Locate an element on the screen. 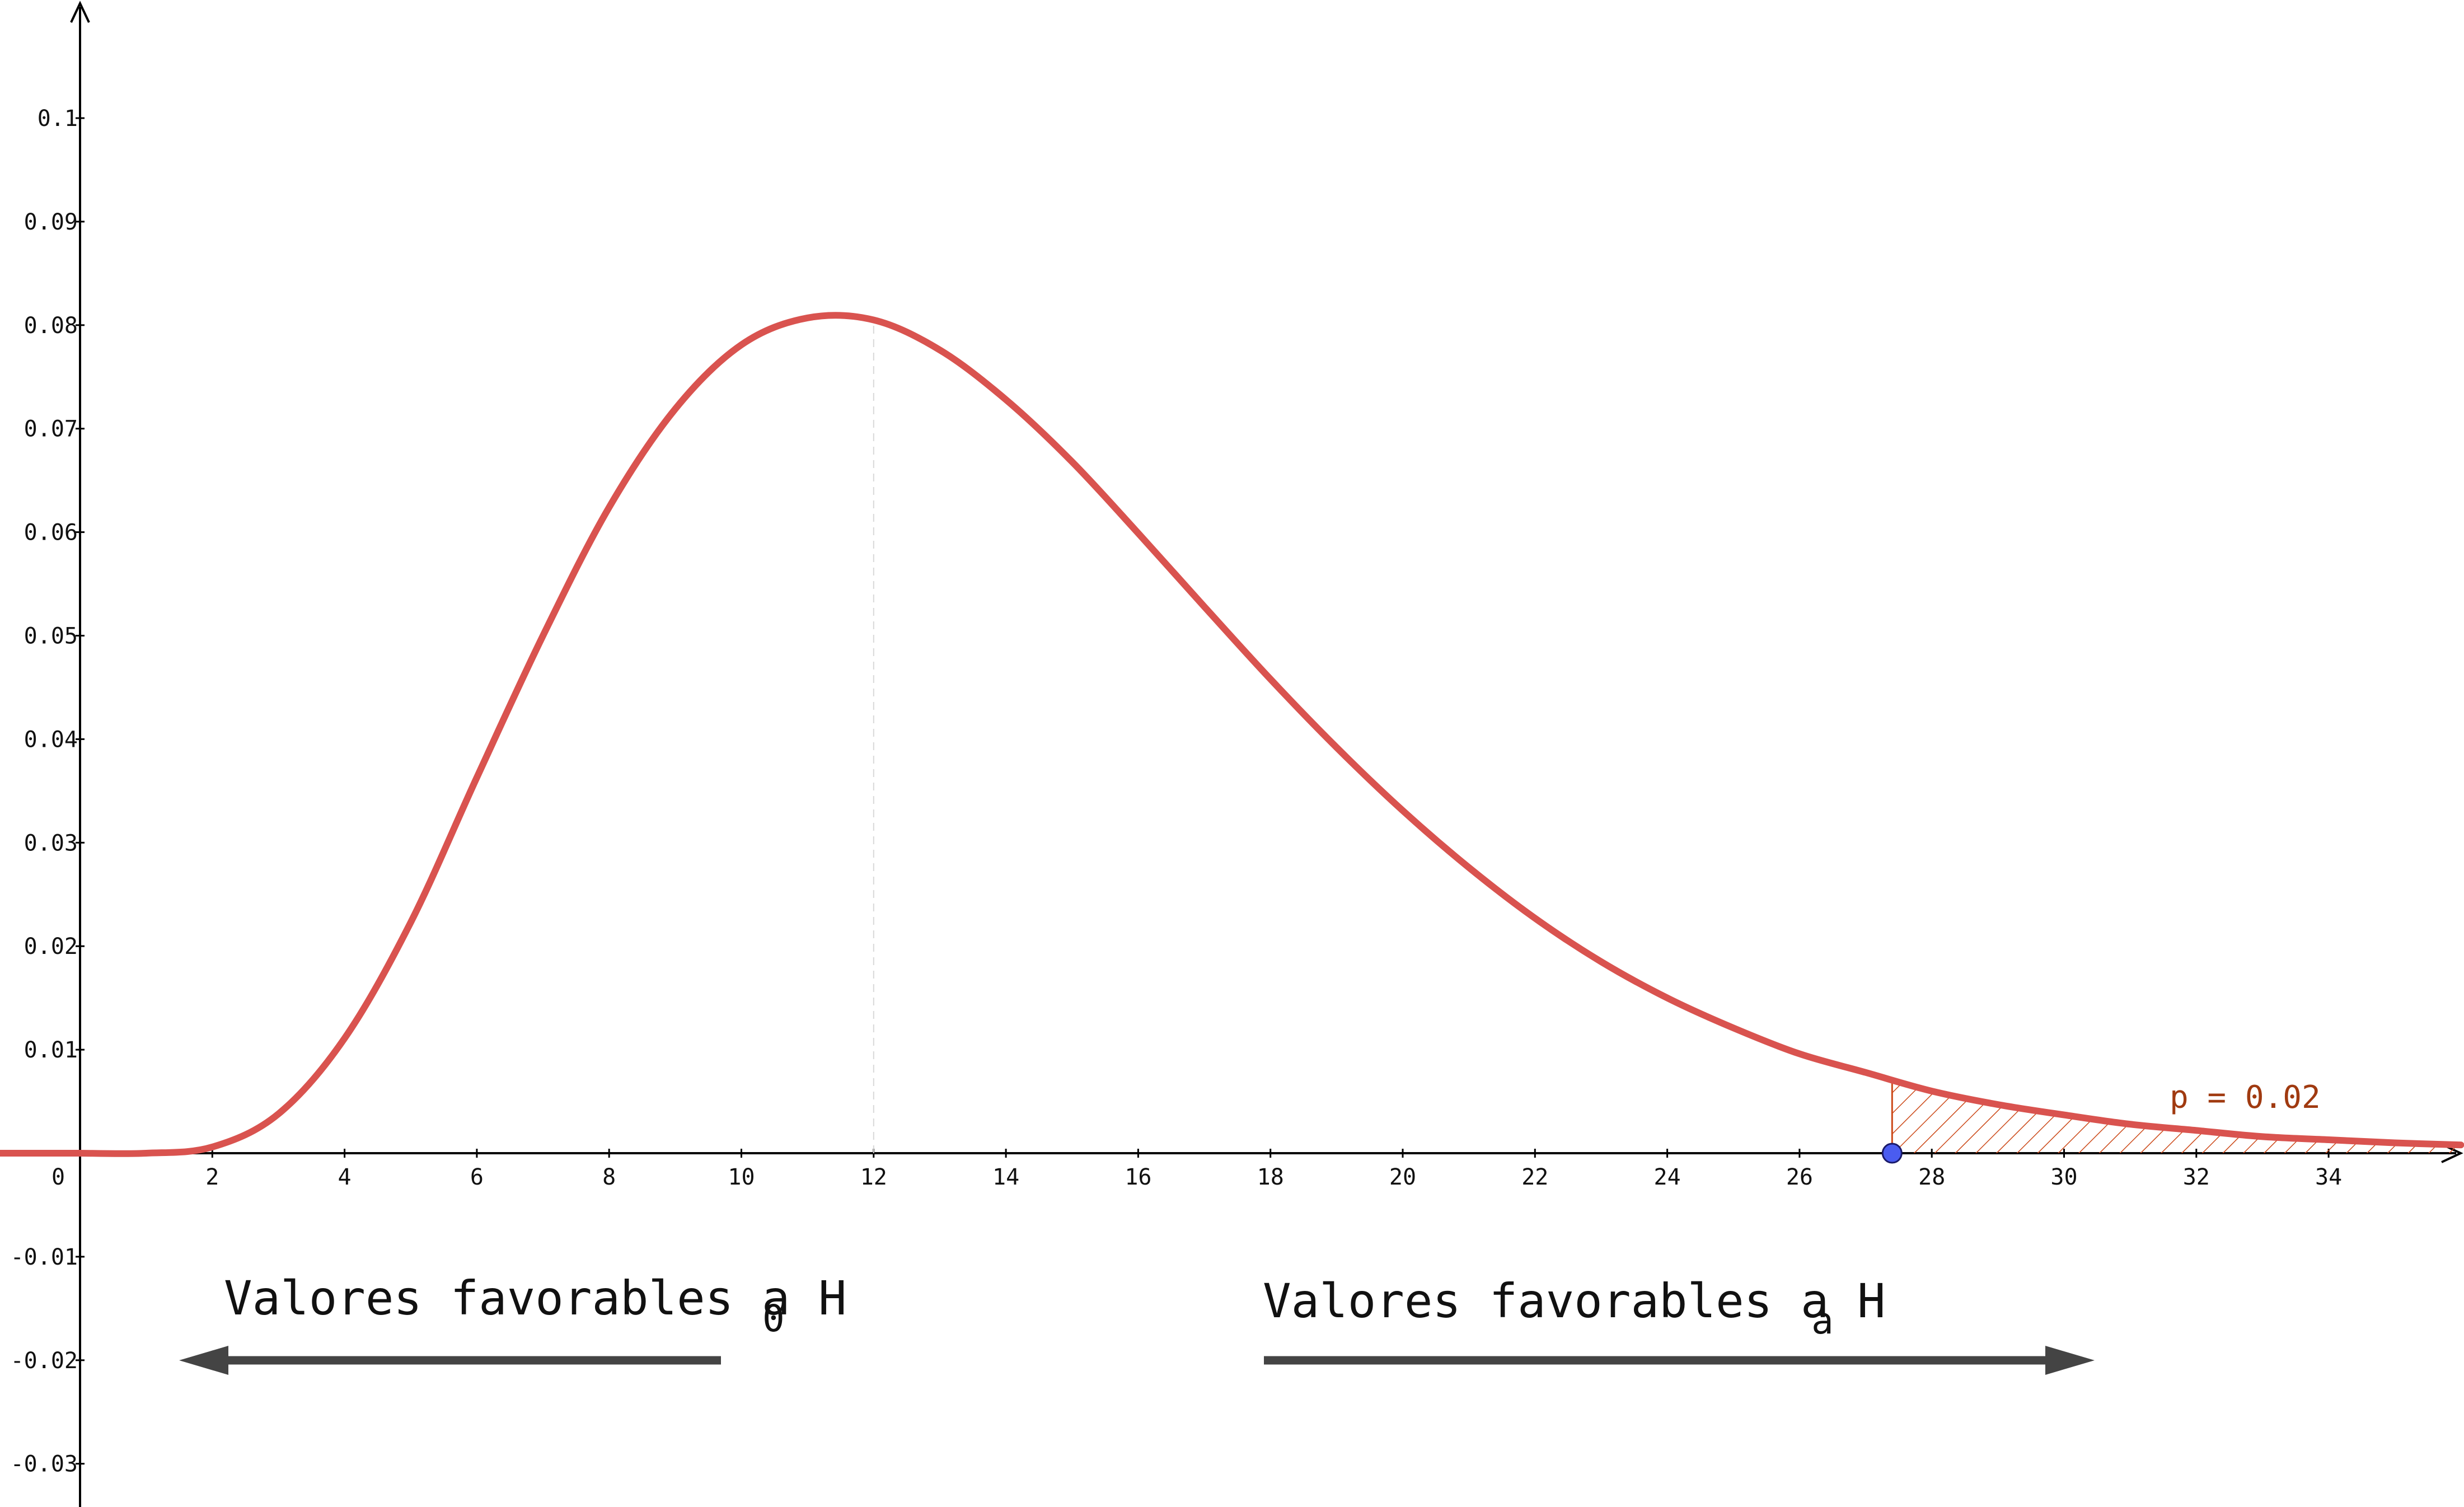  origin-label: 0 is located at coordinates (58, 1177).